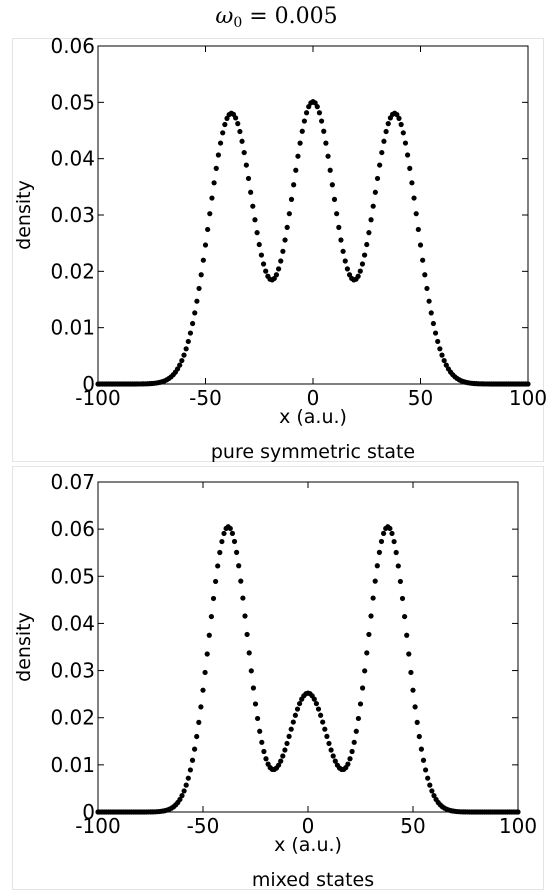 This screenshot has height=892, width=553. Describe the element at coordinates (306, 16) in the screenshot. I see `title-value: 0.005` at that location.